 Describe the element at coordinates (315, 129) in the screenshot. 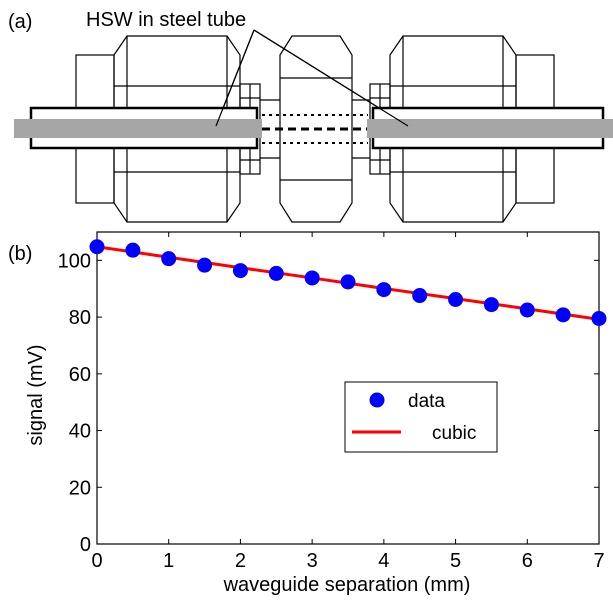

I see `center-body` at that location.